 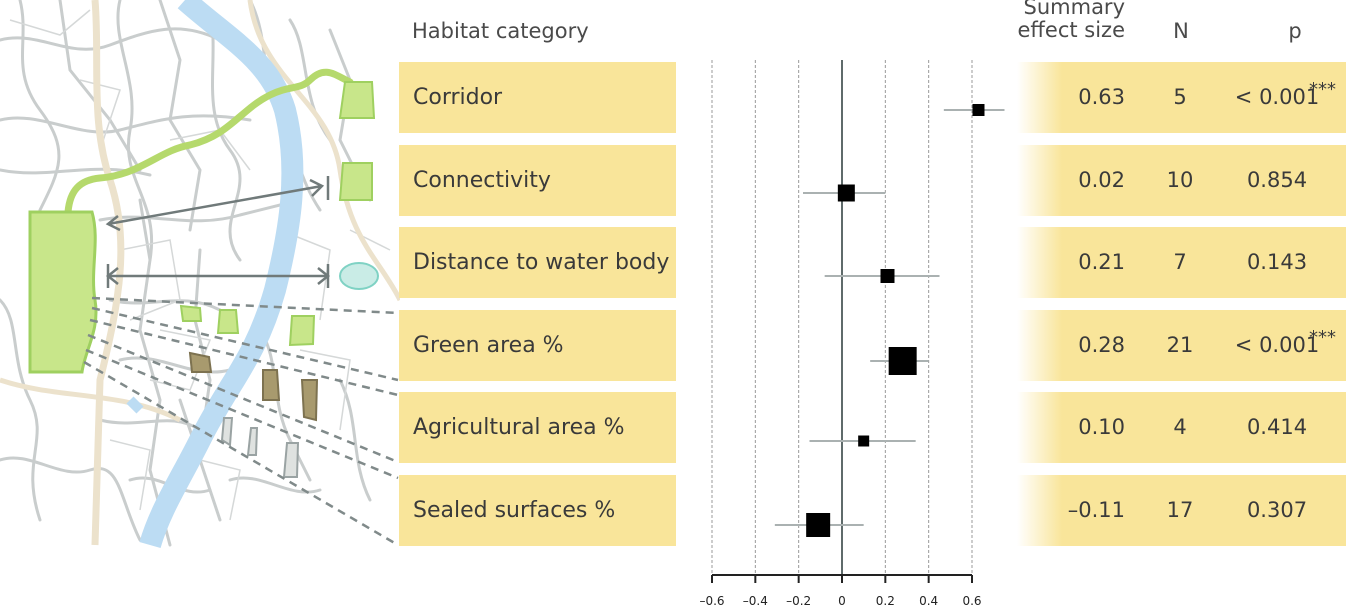 I want to click on row-label-green-area: Green area %, so click(x=537, y=345).